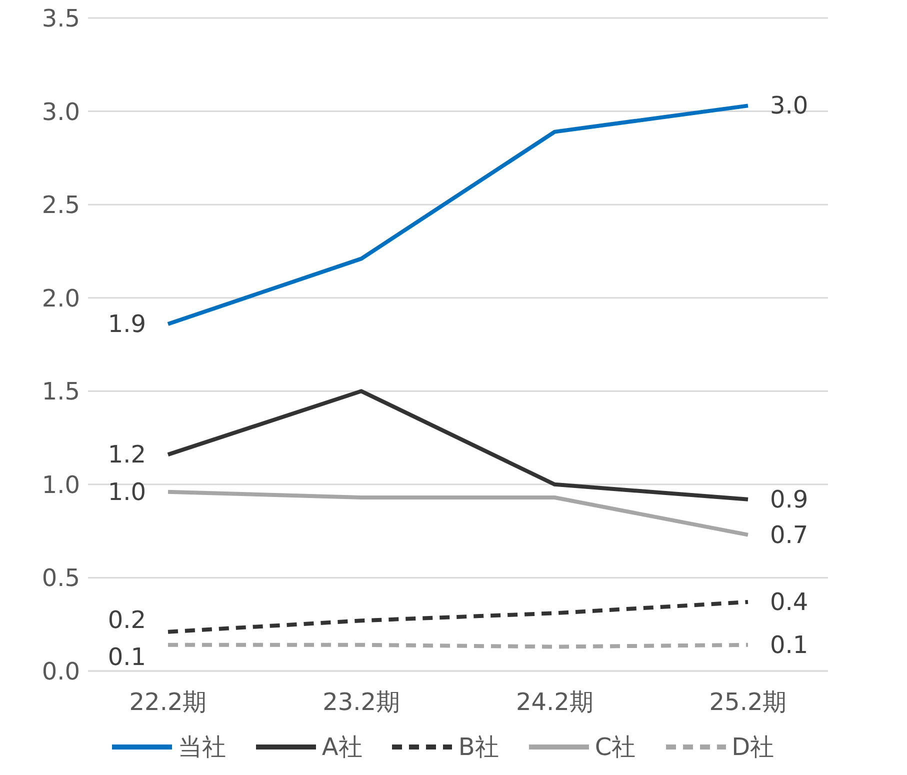  I want to click on data-label: 1.2, so click(127, 454).